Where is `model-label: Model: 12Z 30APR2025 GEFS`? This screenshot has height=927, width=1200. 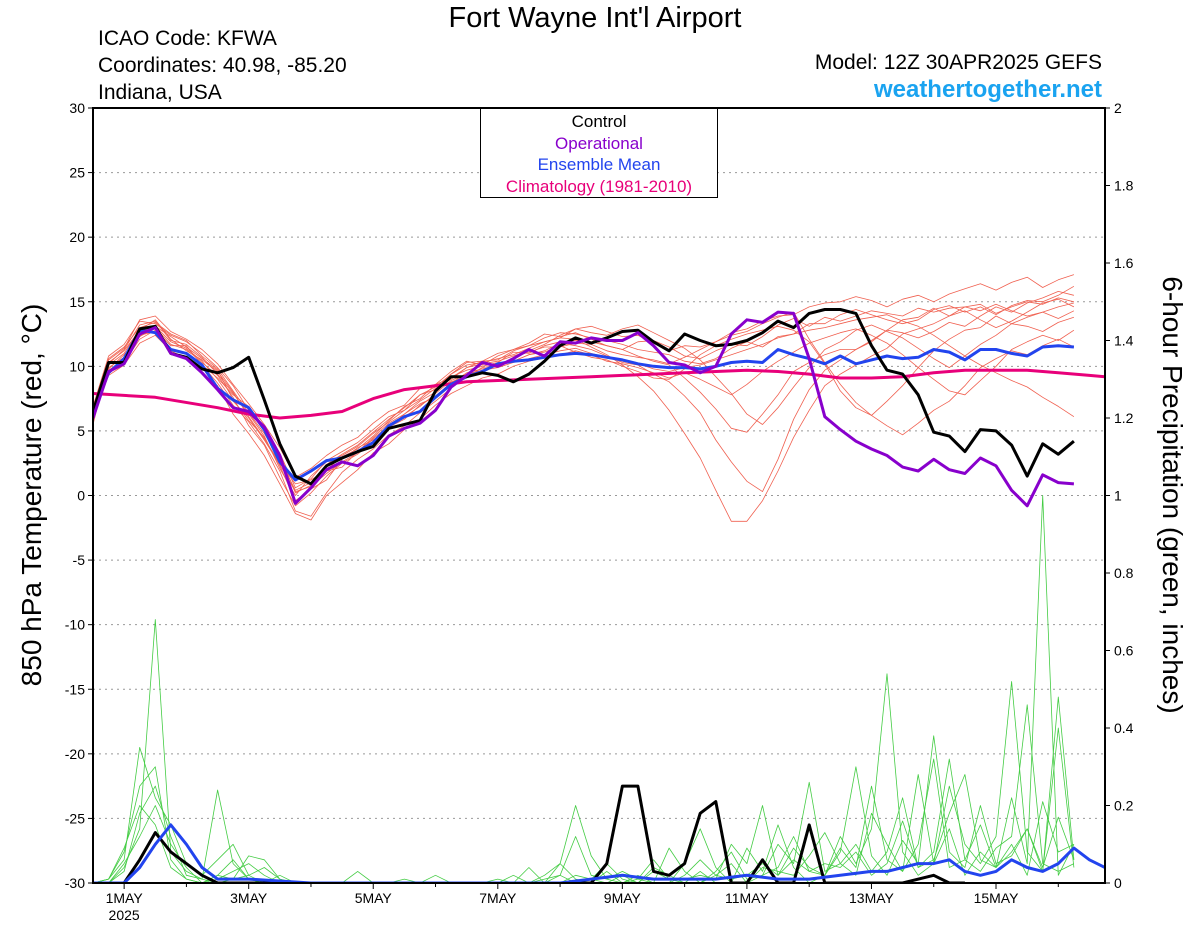 model-label: Model: 12Z 30APR2025 GEFS is located at coordinates (958, 62).